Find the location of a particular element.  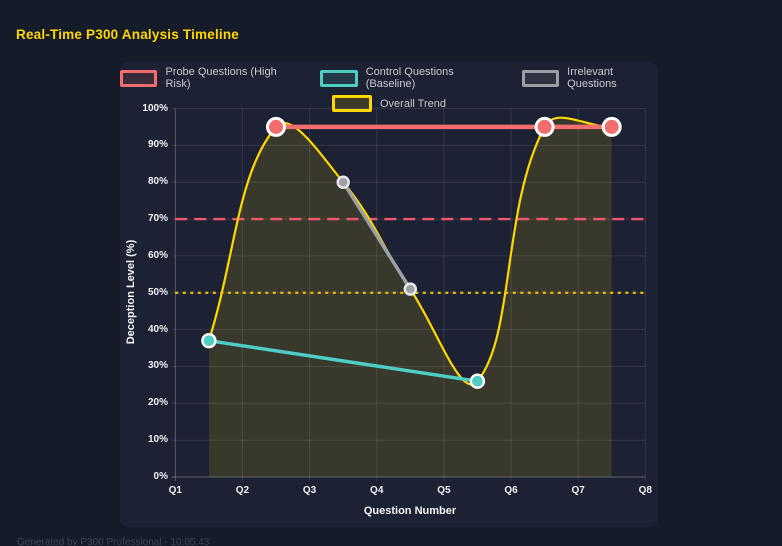

y-tick-label: 40% is located at coordinates (157, 329).